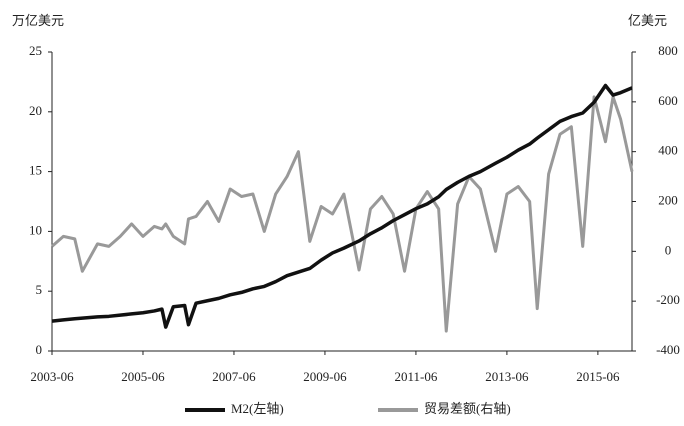 The image size is (684, 426). I want to click on y-tick-label: 20, so click(35, 110).